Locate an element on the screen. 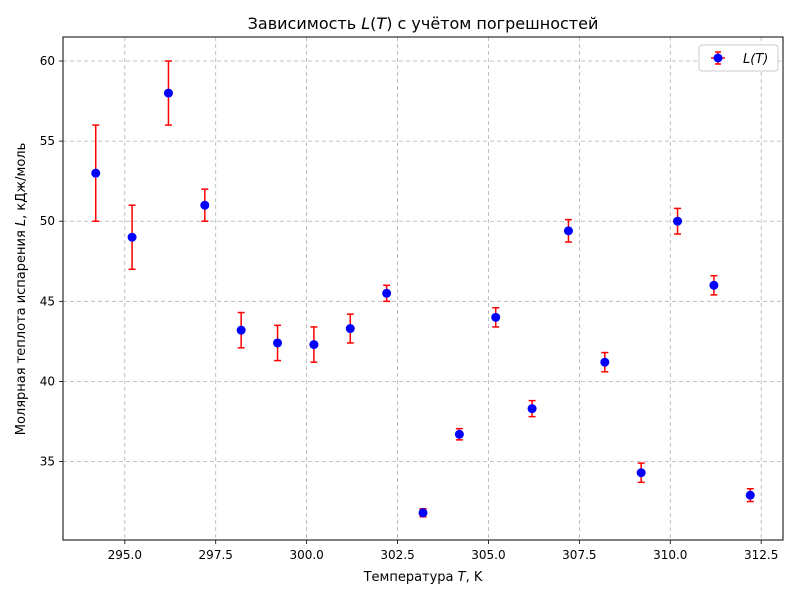  y-tick-label: 40 is located at coordinates (47, 381).